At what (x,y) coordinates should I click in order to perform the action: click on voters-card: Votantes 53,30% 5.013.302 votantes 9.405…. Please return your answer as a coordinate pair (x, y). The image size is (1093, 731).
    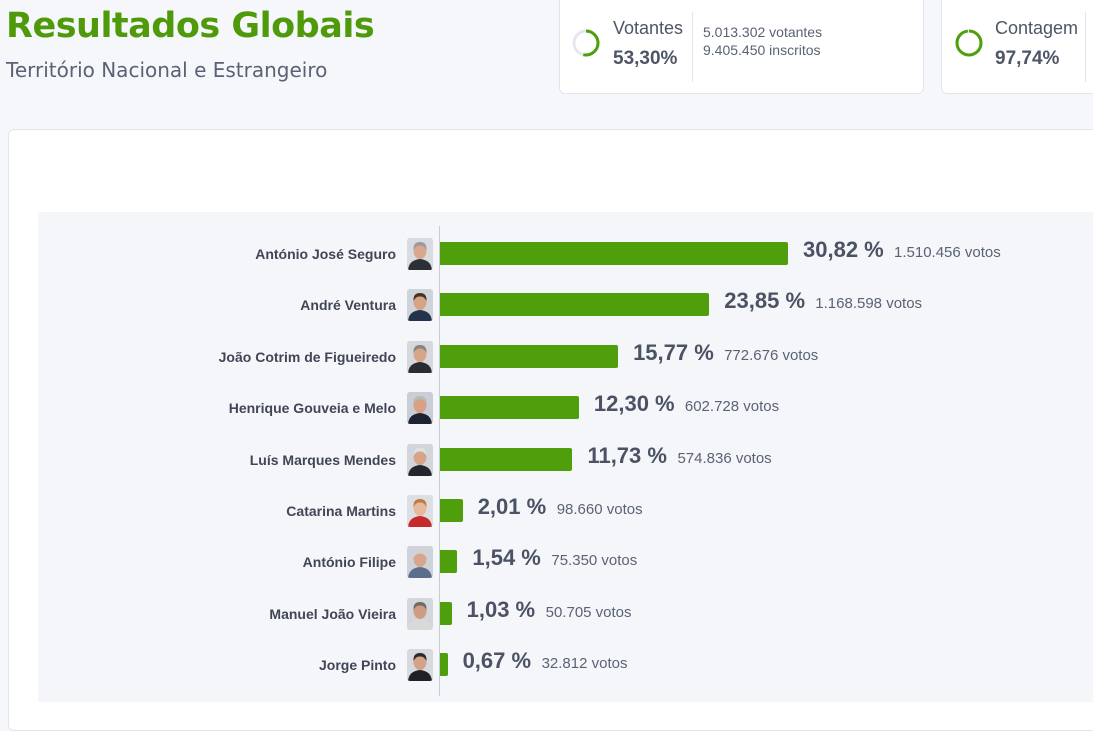
    Looking at the image, I should click on (741, 47).